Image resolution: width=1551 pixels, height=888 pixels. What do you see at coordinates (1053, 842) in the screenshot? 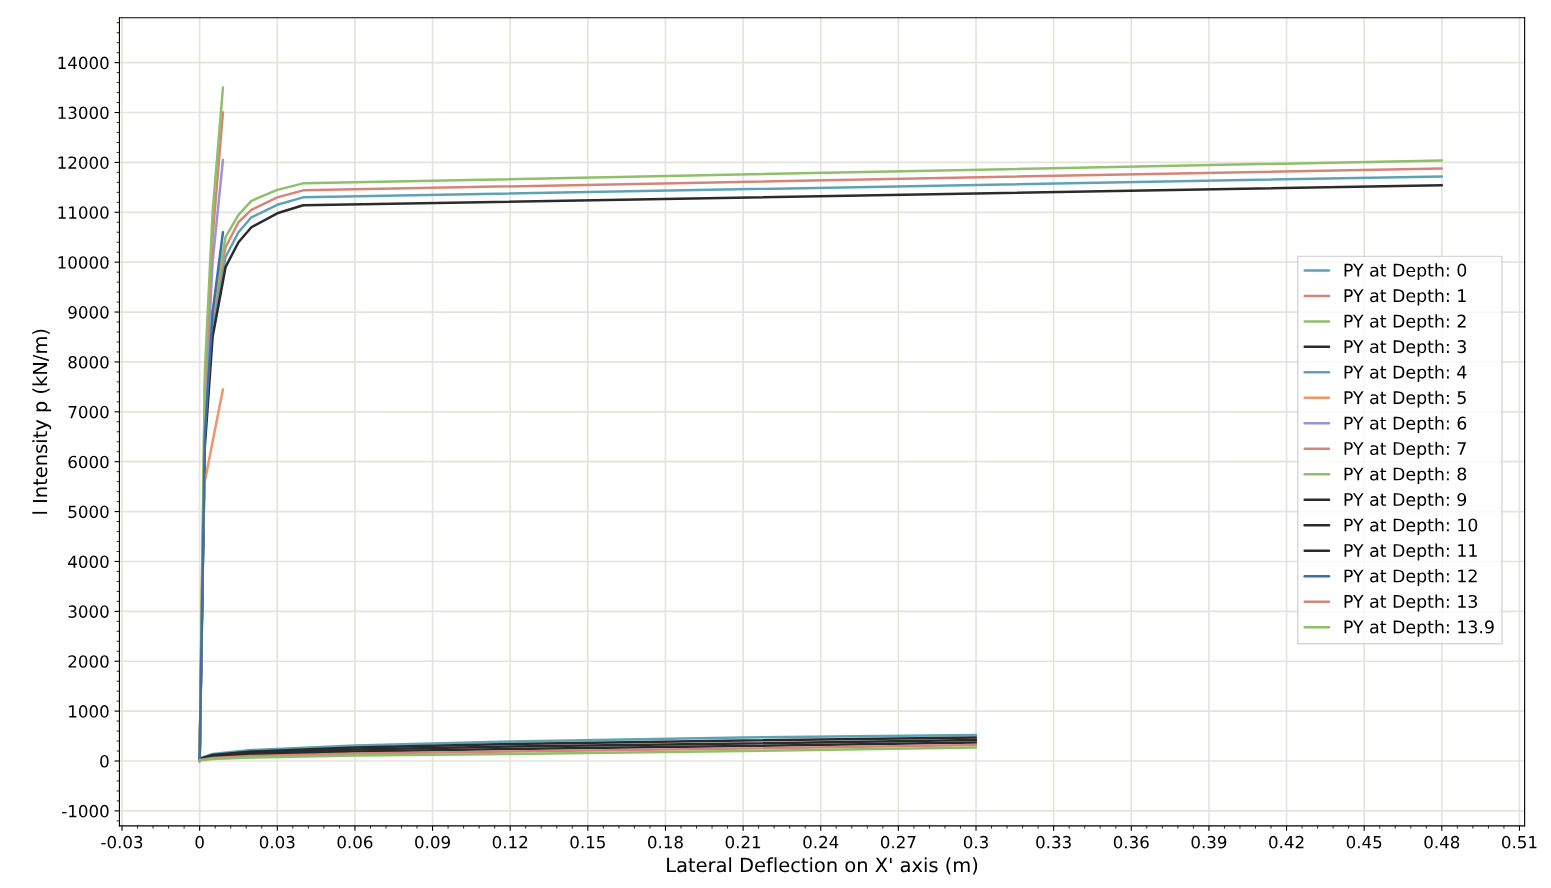
I see `x-tick-label: 0.33` at bounding box center [1053, 842].